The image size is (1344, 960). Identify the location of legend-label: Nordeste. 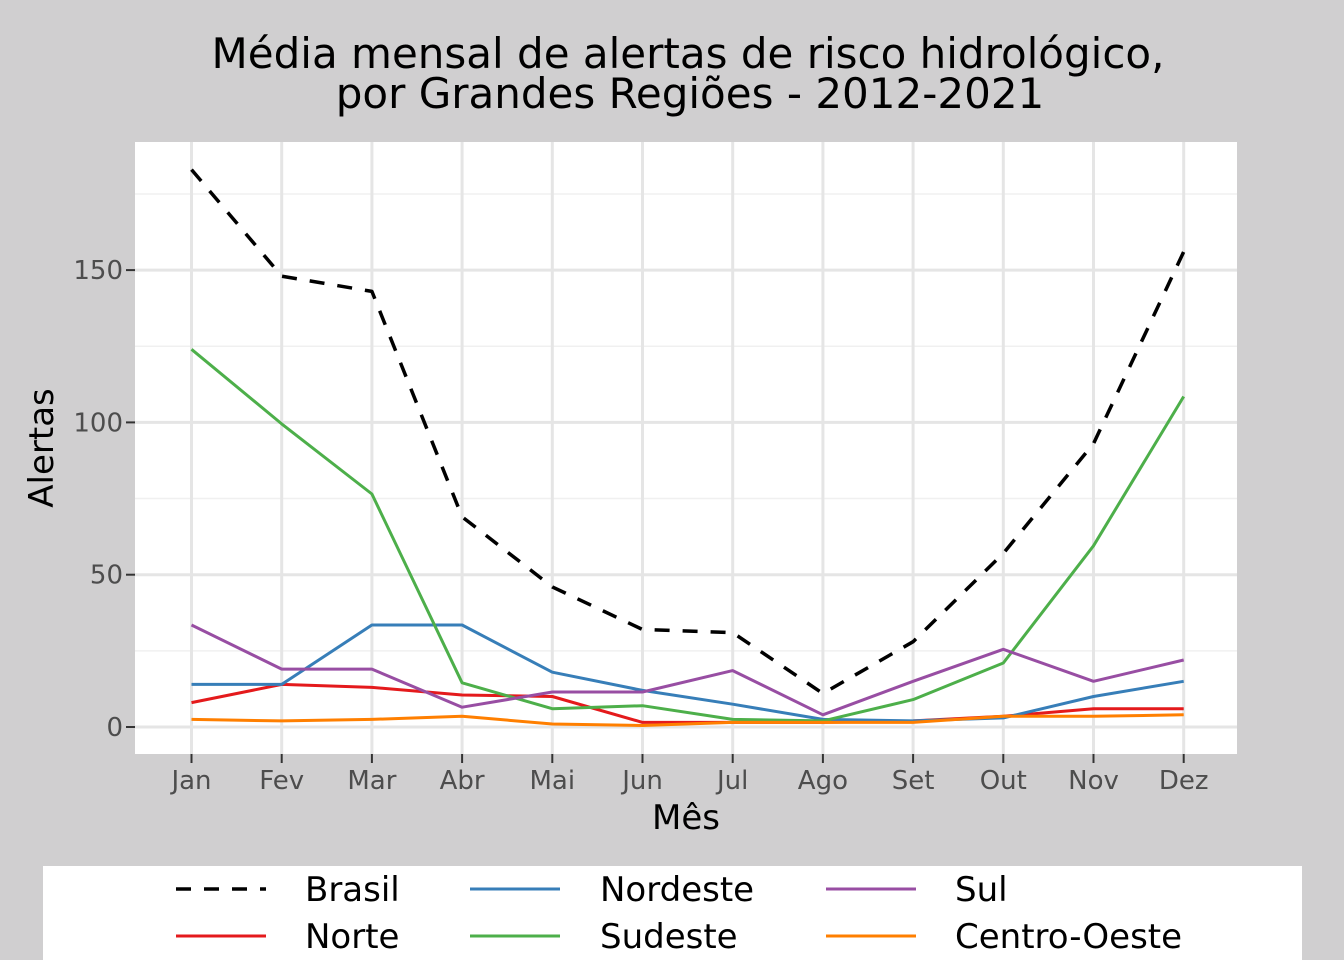
(677, 890).